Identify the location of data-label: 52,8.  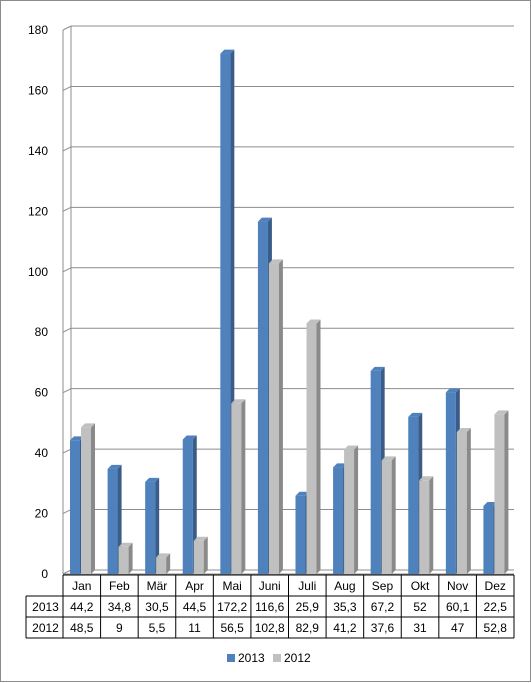
(496, 628).